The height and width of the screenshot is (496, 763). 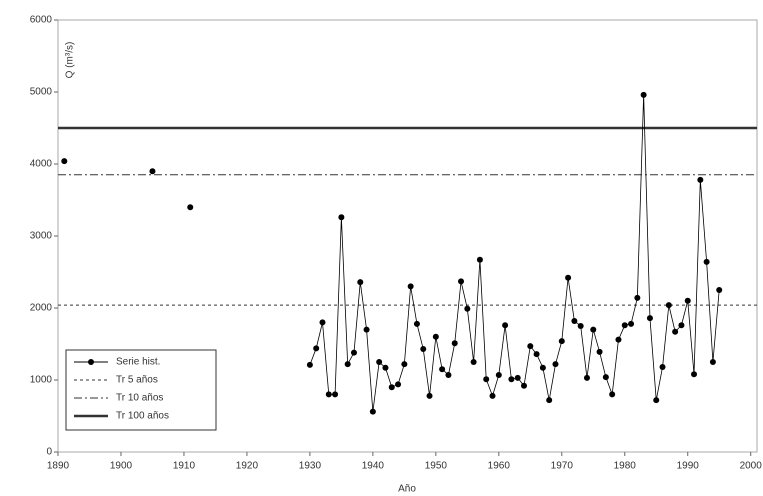 What do you see at coordinates (49, 452) in the screenshot?
I see `y-tick-label: 0` at bounding box center [49, 452].